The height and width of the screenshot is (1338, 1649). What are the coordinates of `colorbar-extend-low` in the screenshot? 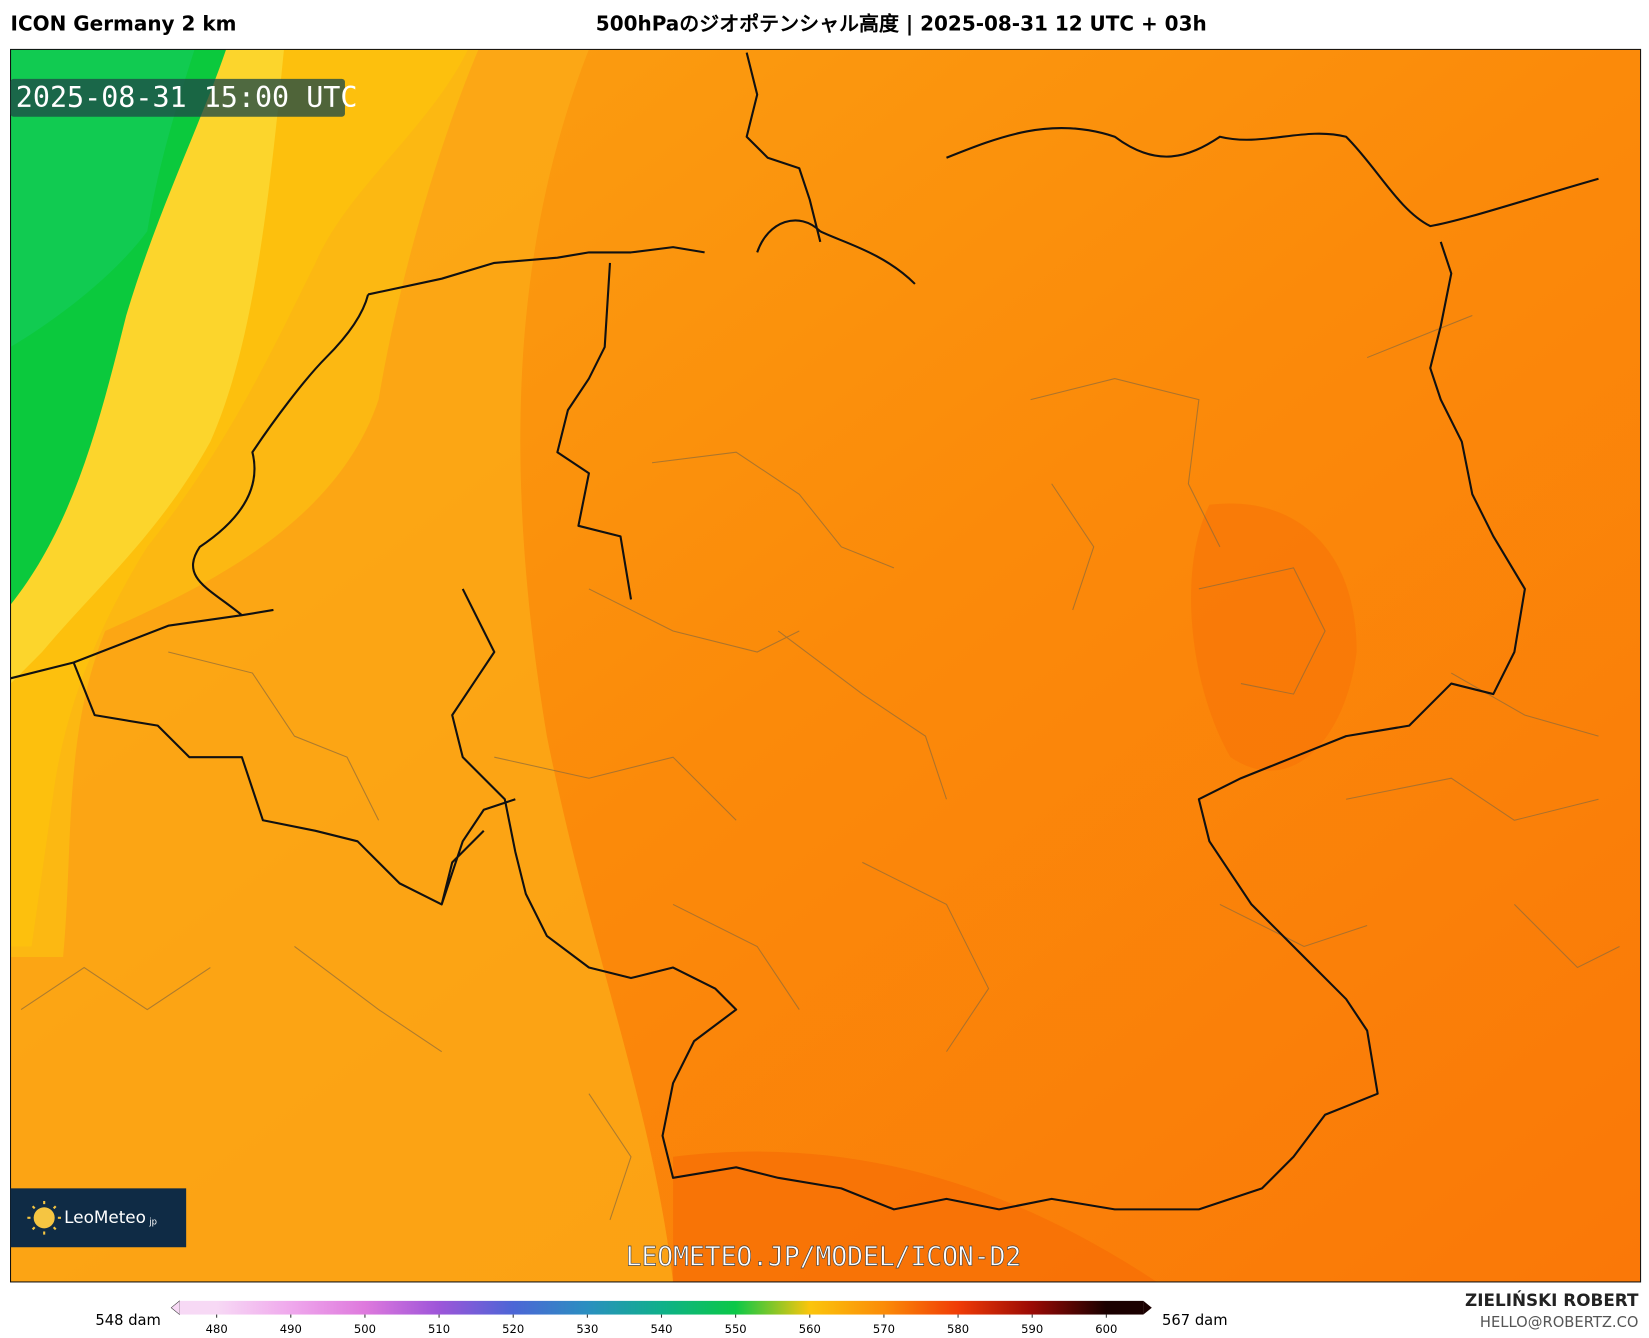 It's located at (175, 1308).